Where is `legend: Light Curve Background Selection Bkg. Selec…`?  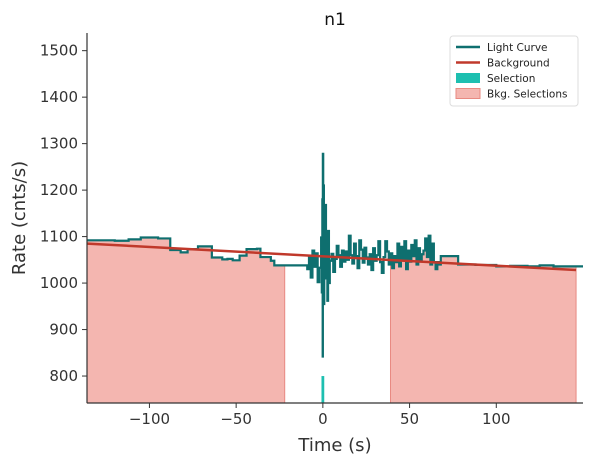
legend: Light Curve Background Selection Bkg. Selec… is located at coordinates (514, 71).